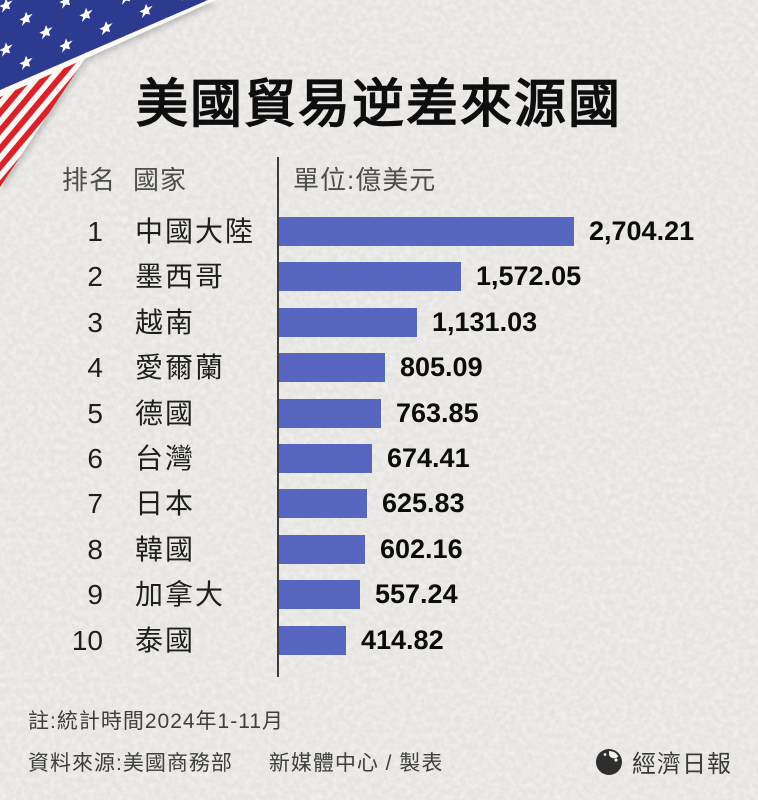 This screenshot has height=800, width=758. Describe the element at coordinates (165, 504) in the screenshot. I see `country-label: 日本` at that location.